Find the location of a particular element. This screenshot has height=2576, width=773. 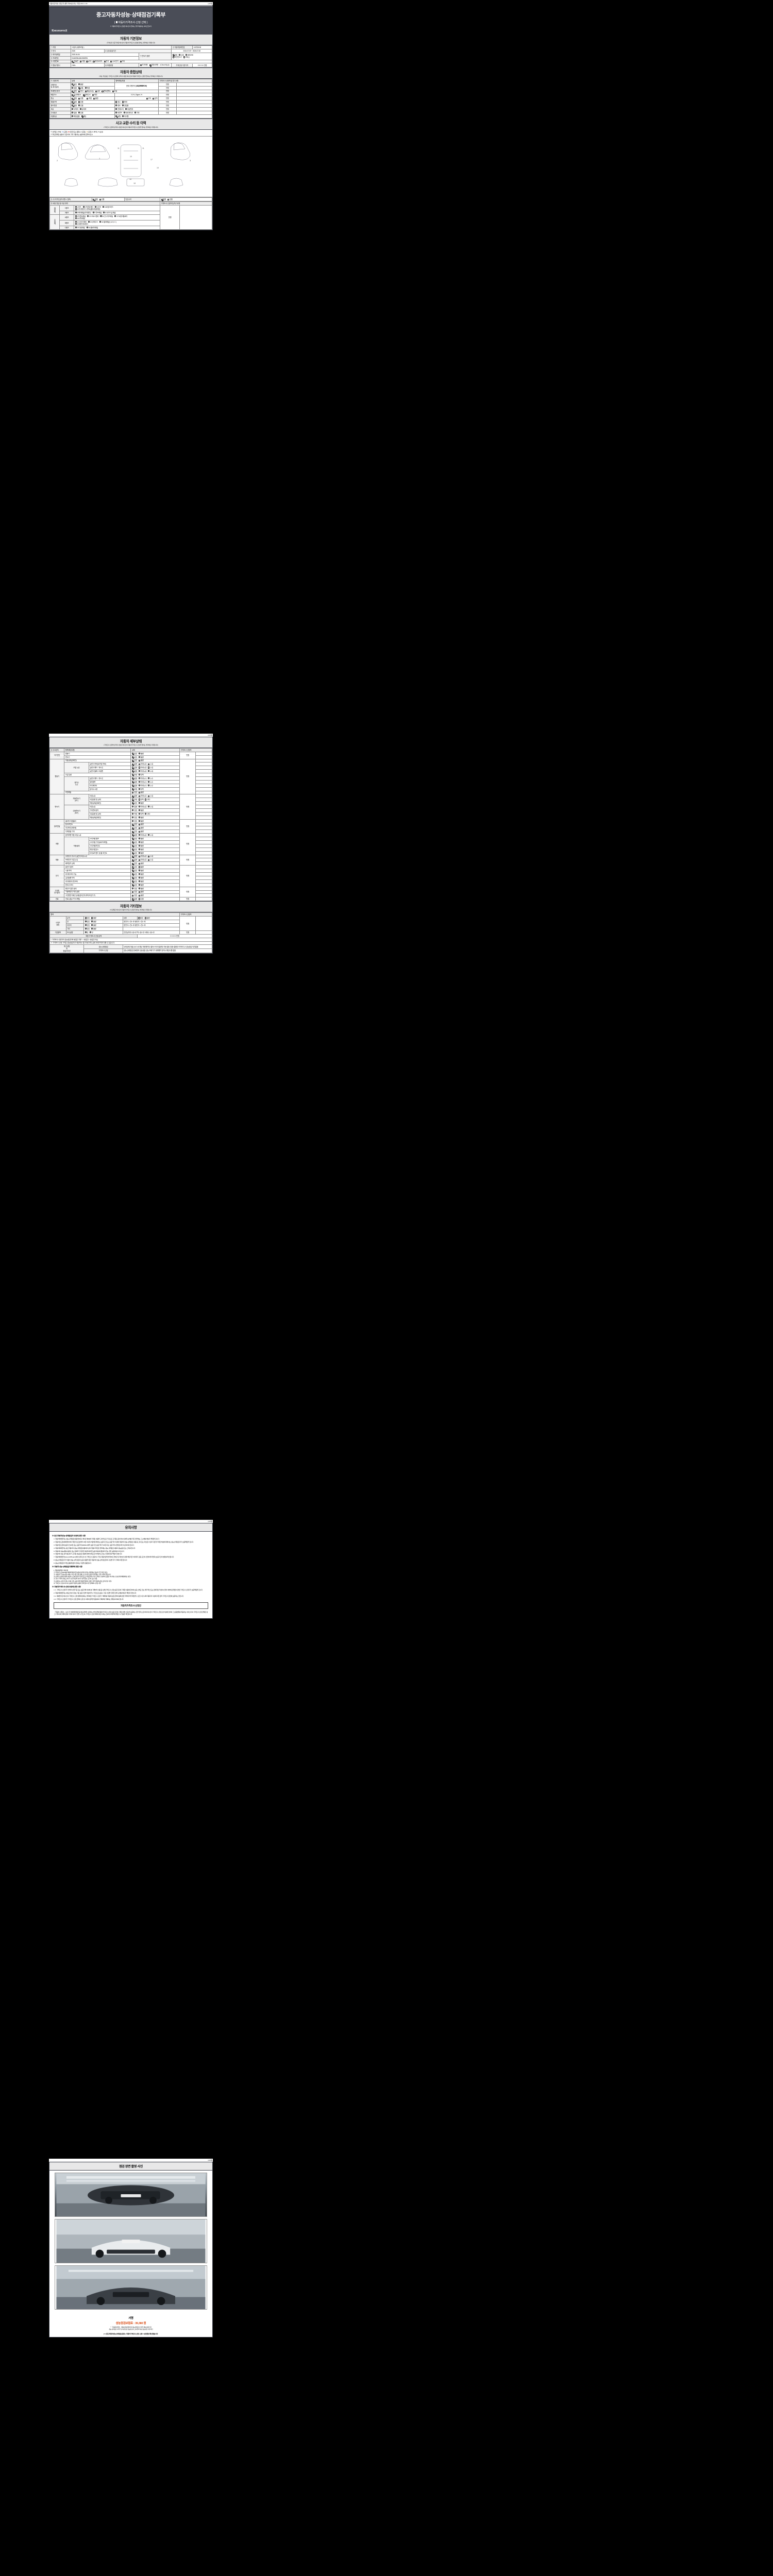

part-side-sill-panel: 8.사이드실 패널 is located at coordinates (109, 213).